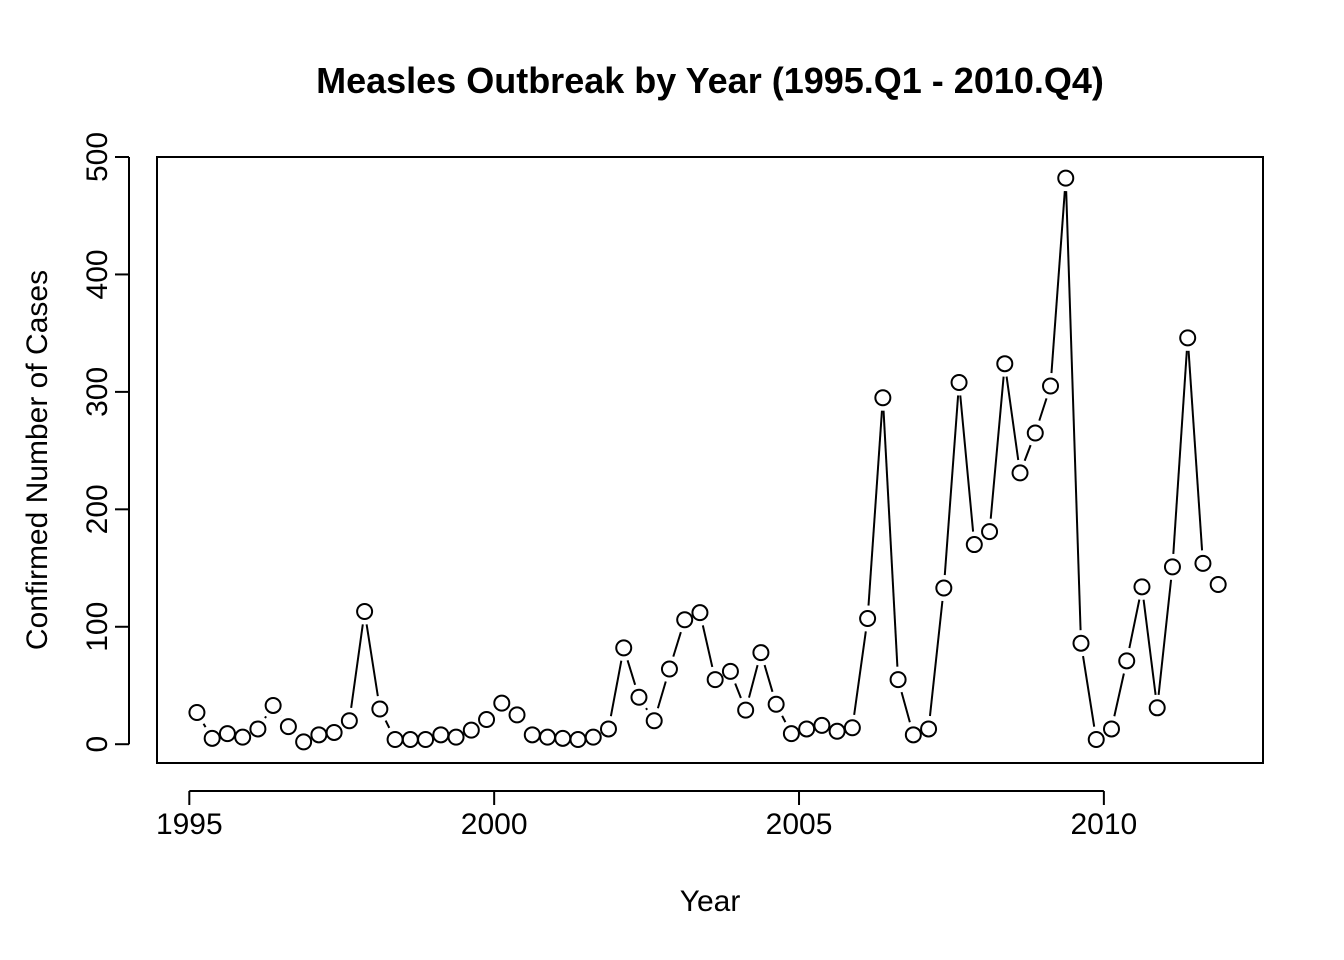 This screenshot has height=960, width=1344. I want to click on y-tick-label: 500, so click(97, 157).